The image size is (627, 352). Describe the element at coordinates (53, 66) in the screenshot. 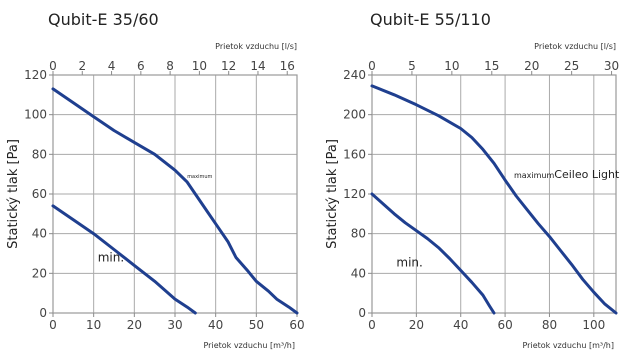

I see `chart-1-x-top-tick-label: 0` at that location.